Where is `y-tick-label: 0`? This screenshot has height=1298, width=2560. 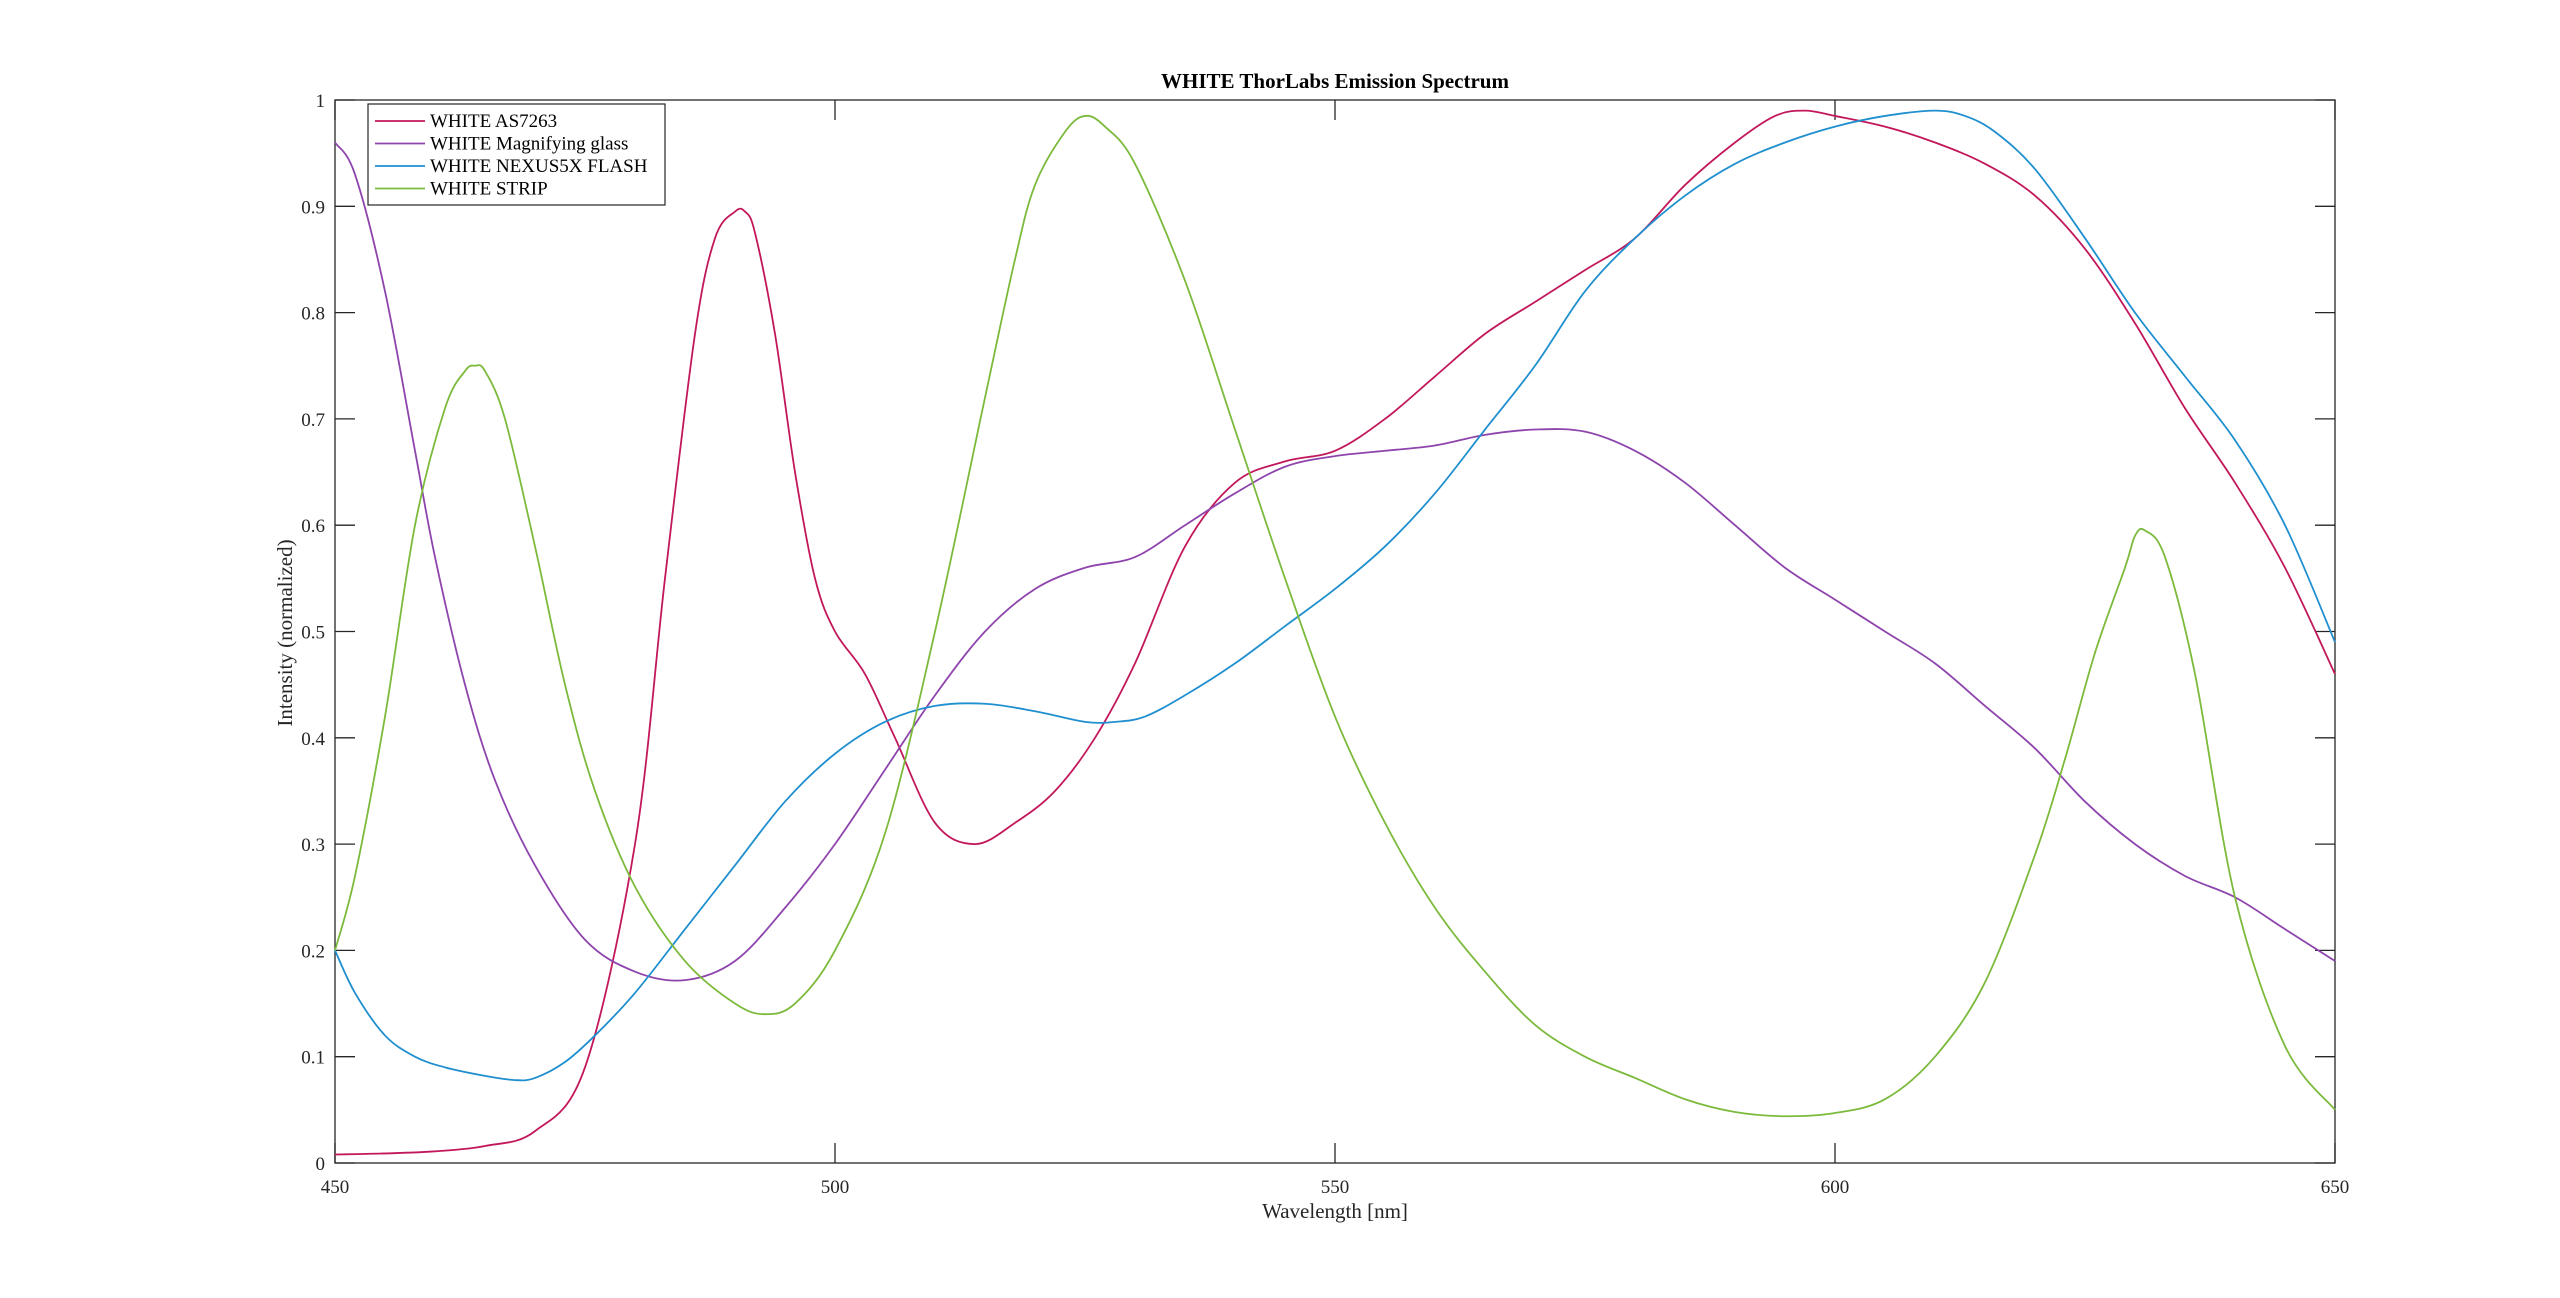 y-tick-label: 0 is located at coordinates (321, 1164).